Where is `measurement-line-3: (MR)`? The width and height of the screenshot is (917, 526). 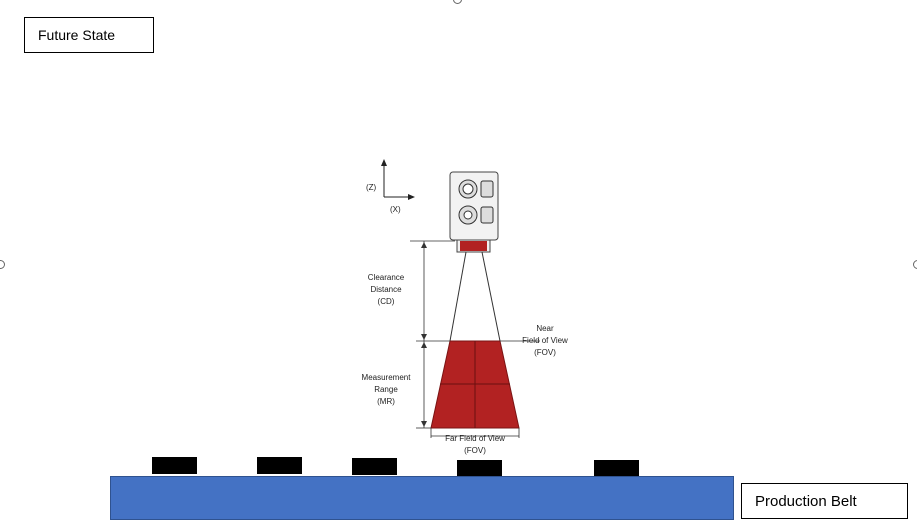 measurement-line-3: (MR) is located at coordinates (386, 401).